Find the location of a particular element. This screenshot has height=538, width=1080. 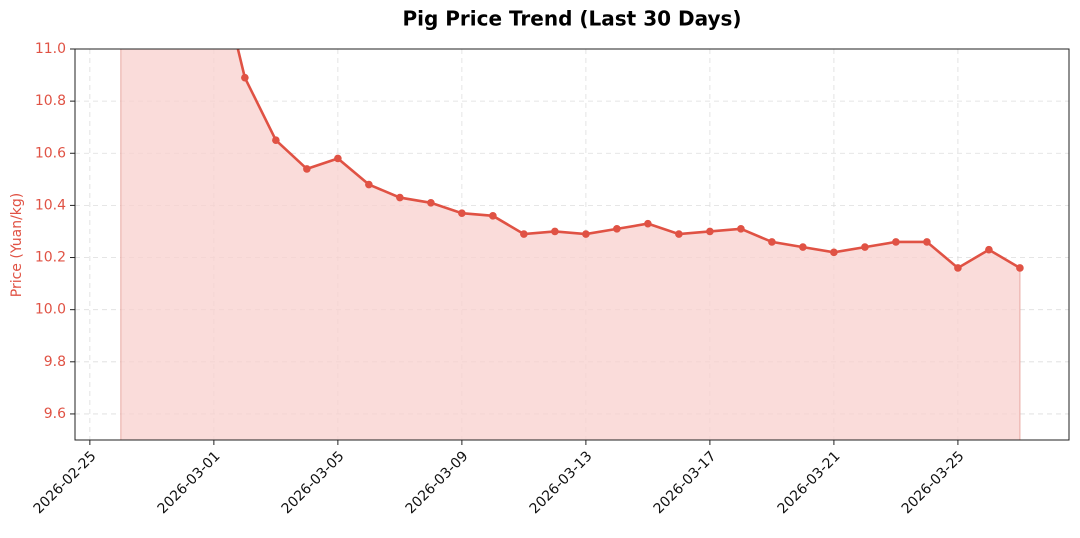

y-tick-label: 11.0 is located at coordinates (50, 49).